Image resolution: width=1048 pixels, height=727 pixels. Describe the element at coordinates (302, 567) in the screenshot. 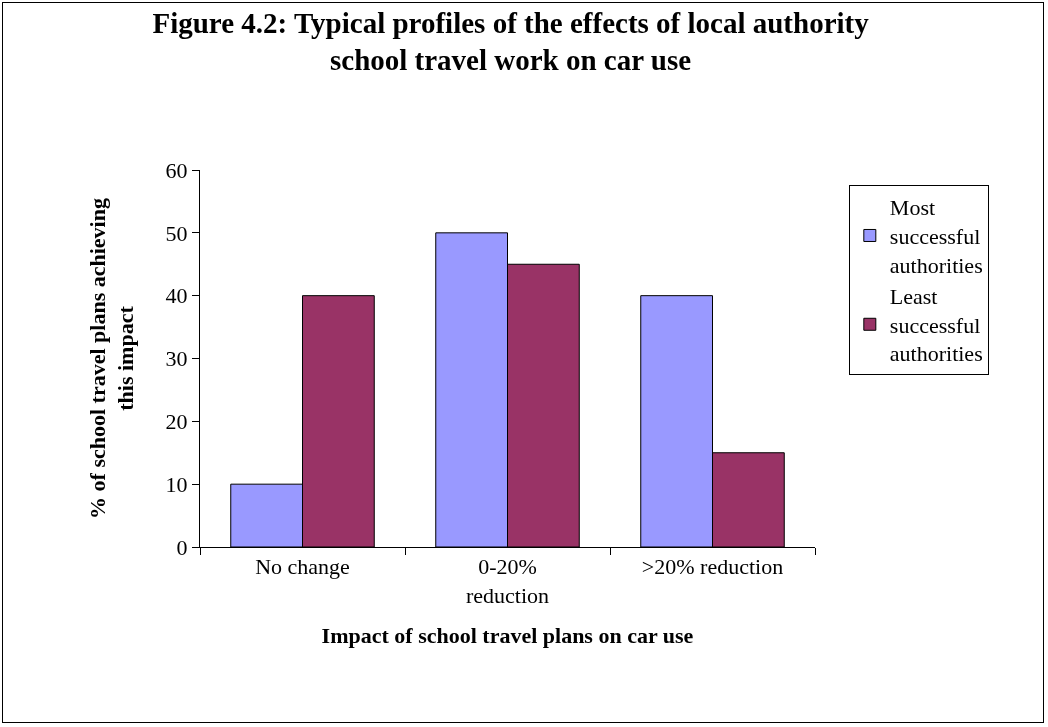

I see `x-tick-label: No change` at that location.